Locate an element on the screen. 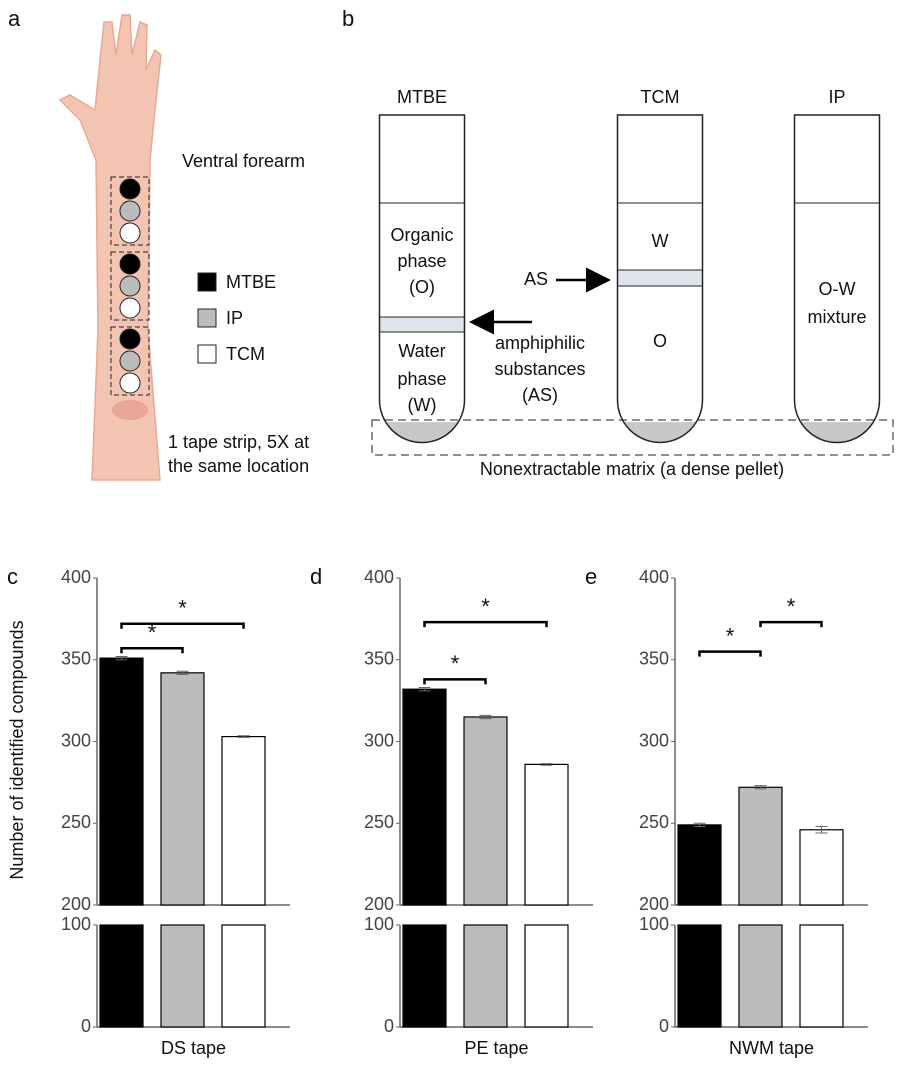  phase-label: O-W is located at coordinates (837, 289).